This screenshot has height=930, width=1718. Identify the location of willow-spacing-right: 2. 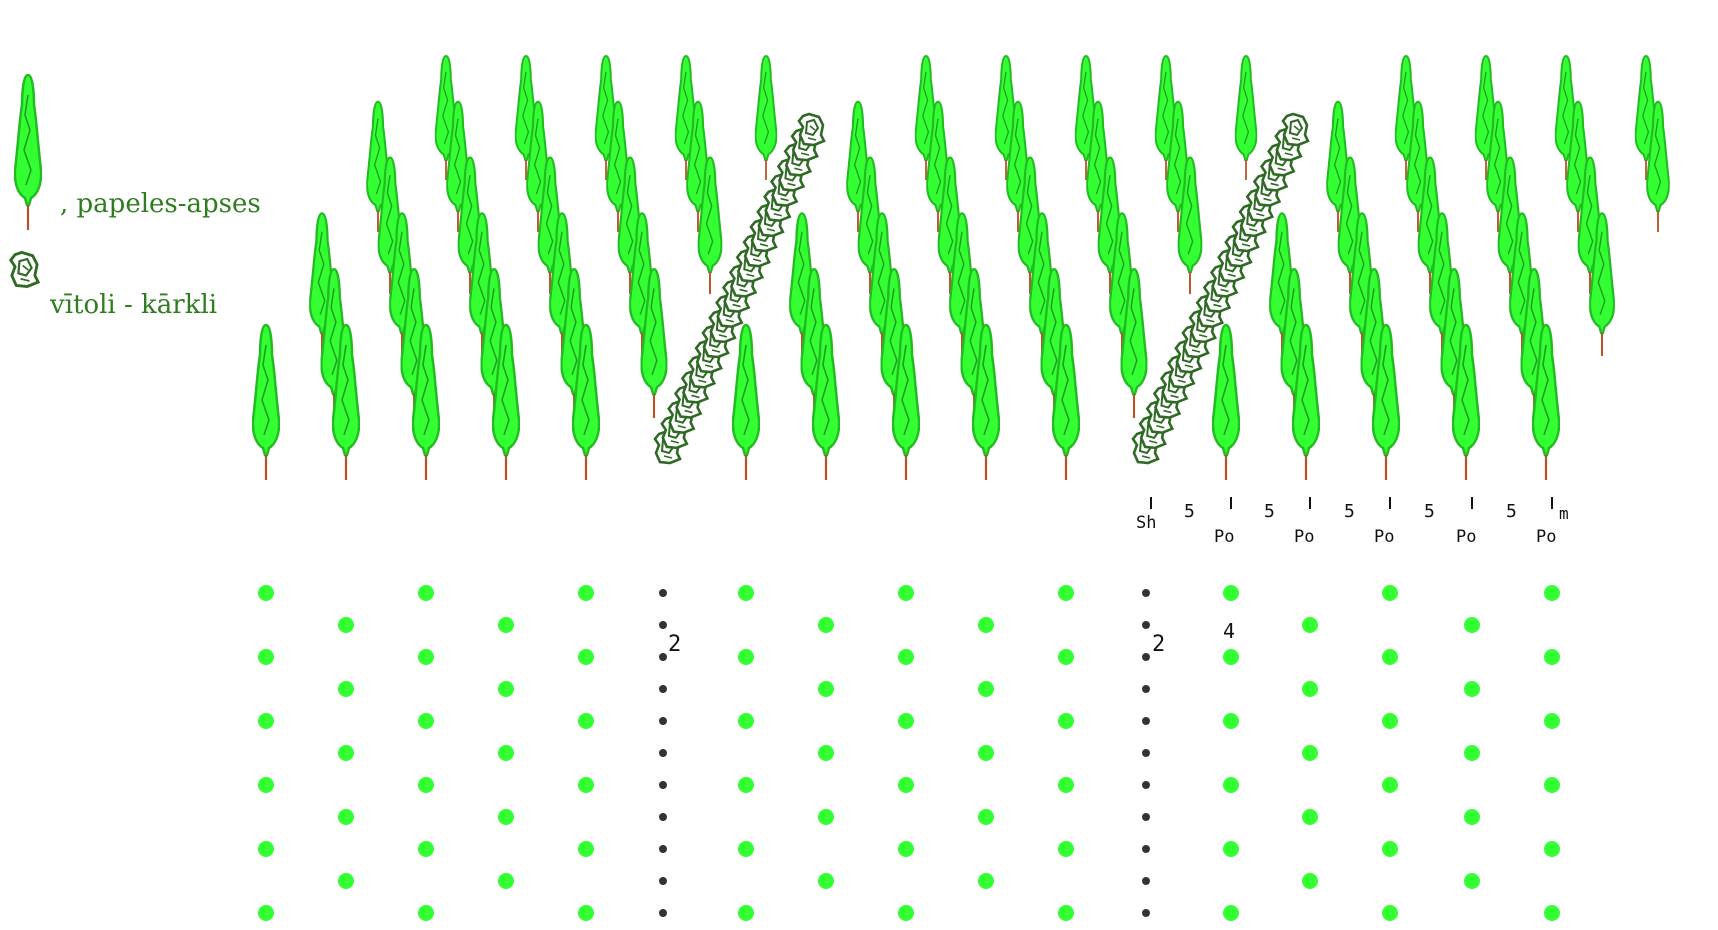
(1158, 644).